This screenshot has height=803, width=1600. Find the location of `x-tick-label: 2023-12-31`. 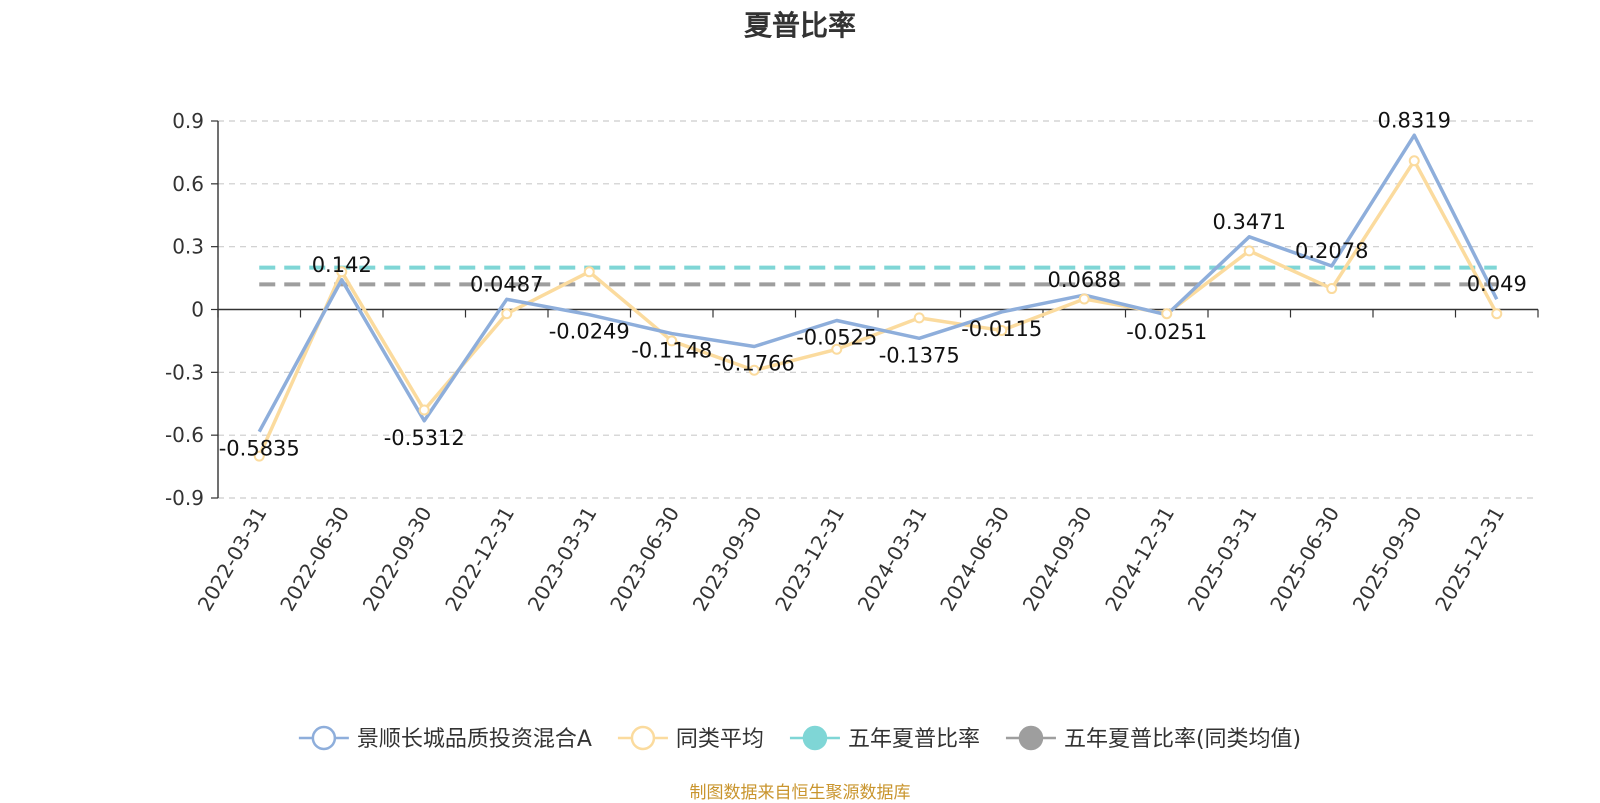

x-tick-label: 2023-12-31 is located at coordinates (809, 559).